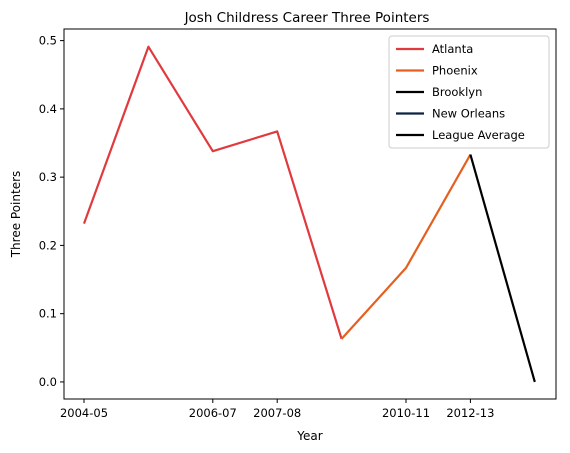 The height and width of the screenshot is (453, 570). Describe the element at coordinates (213, 413) in the screenshot. I see `x-tick-label: 2006-07` at that location.